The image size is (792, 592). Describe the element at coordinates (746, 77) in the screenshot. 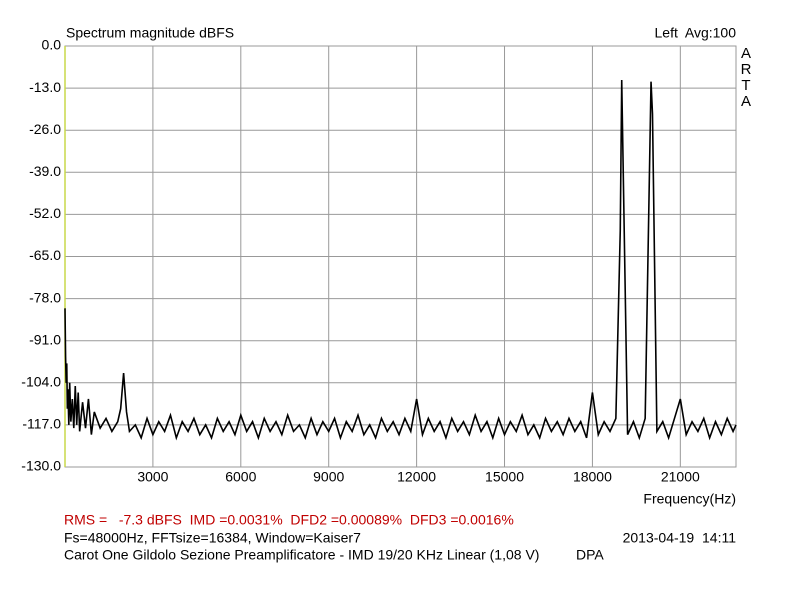

I see `brand: ARTA` at that location.